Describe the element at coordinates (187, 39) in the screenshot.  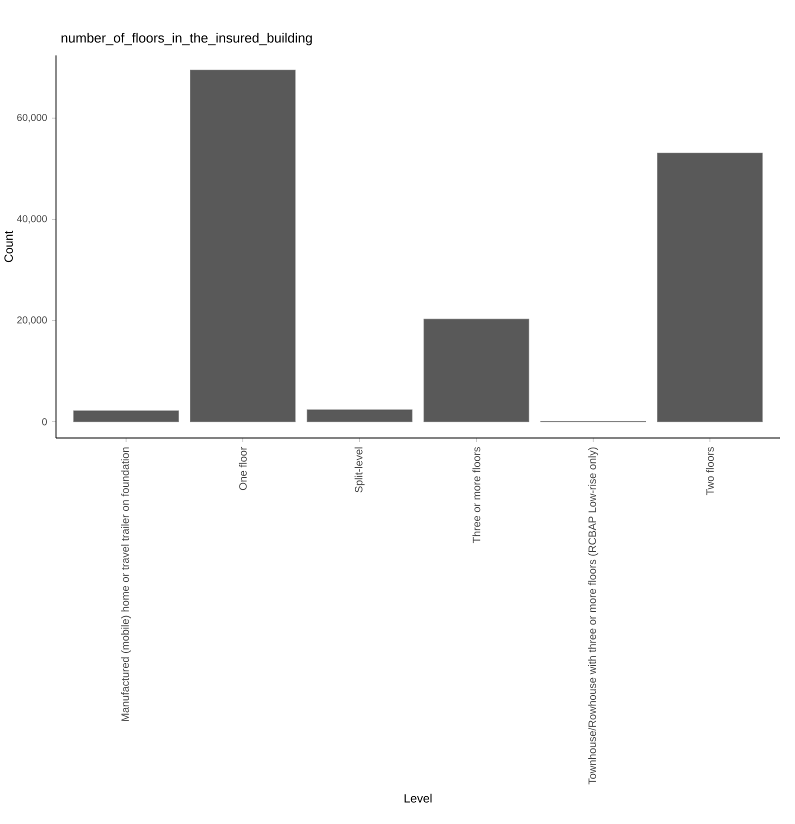
I see `chart-title: number_of_floors_in_the_insured_building` at that location.